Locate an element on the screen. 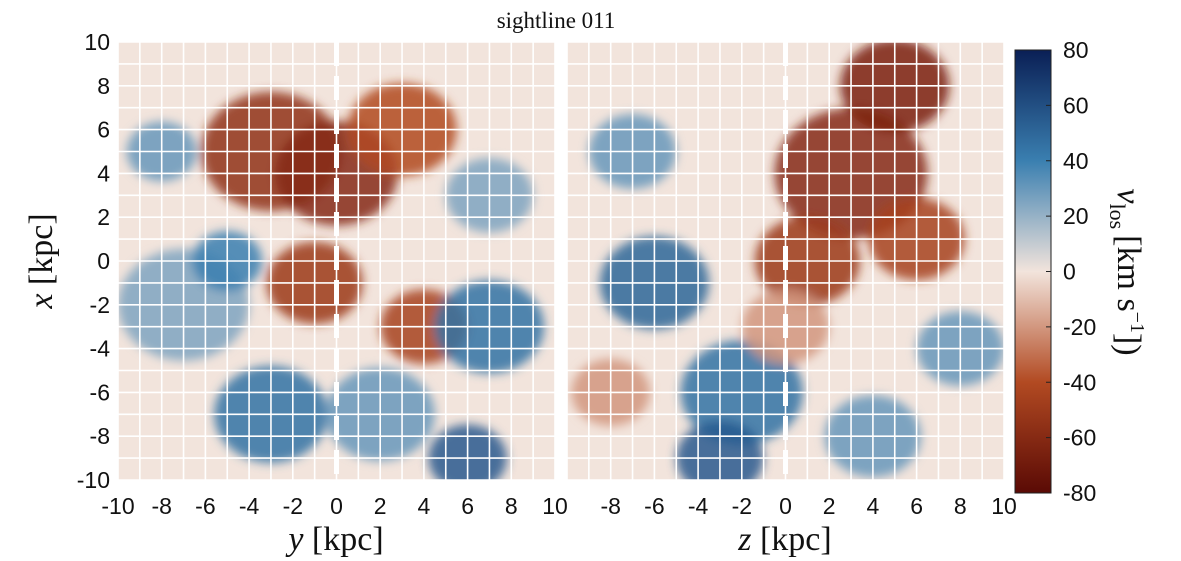 This screenshot has height=561, width=1181. colorbar-label-exp: −1 is located at coordinates (1137, 322).